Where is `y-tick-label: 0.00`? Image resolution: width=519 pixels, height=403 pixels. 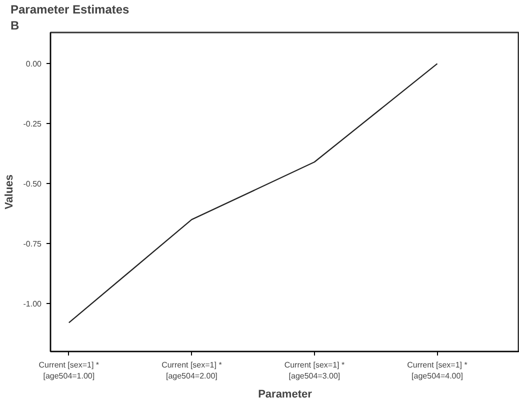 y-tick-label: 0.00 is located at coordinates (34, 64).